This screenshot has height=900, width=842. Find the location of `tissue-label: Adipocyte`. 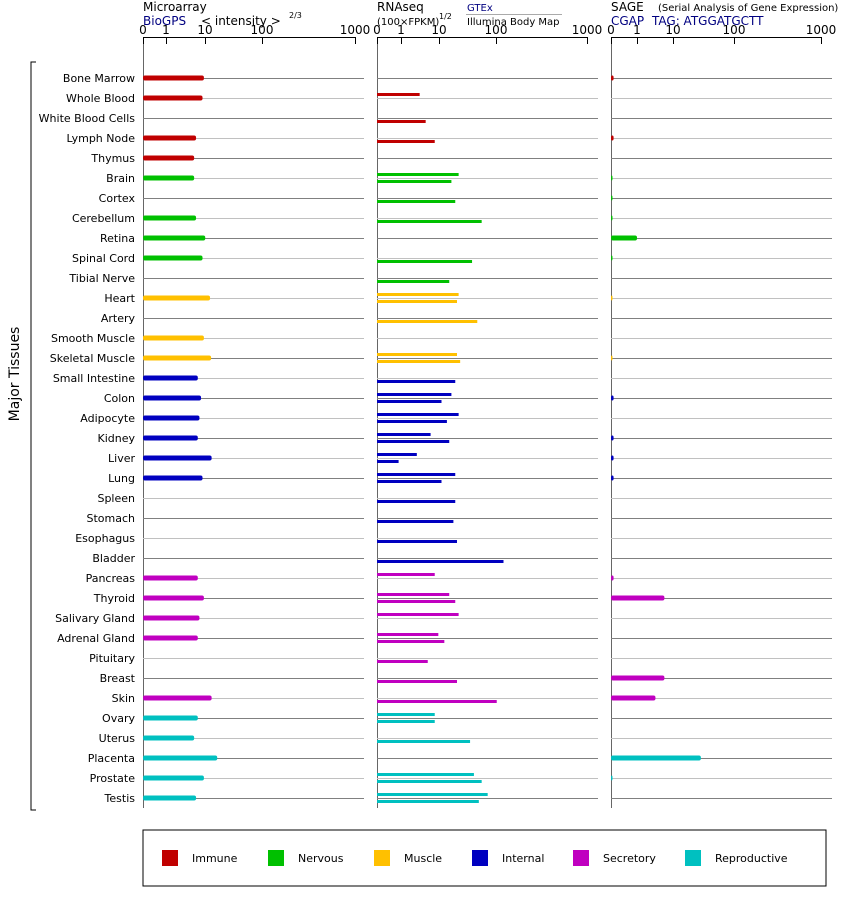

tissue-label: Adipocyte is located at coordinates (107, 418).